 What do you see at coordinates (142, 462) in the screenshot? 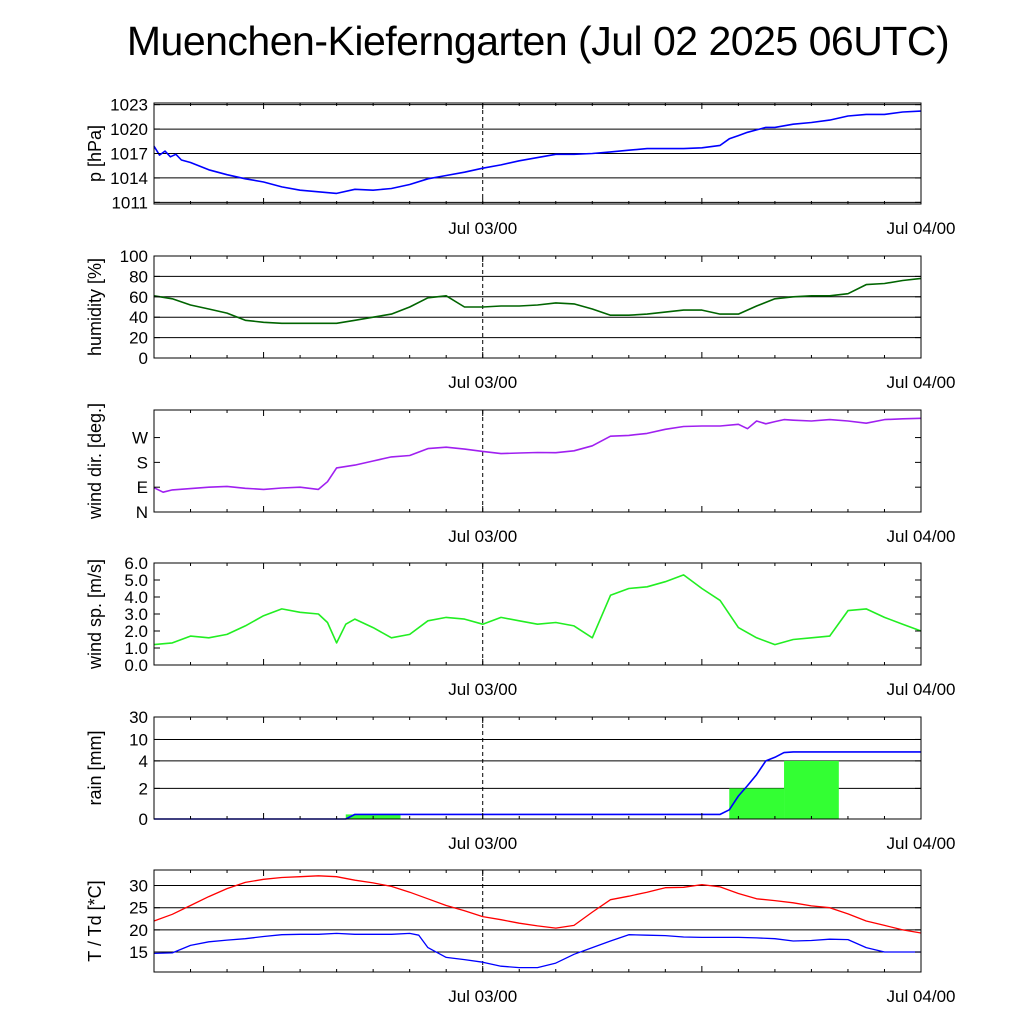
I see `y-tick-label-wind-direction-2: S` at bounding box center [142, 462].